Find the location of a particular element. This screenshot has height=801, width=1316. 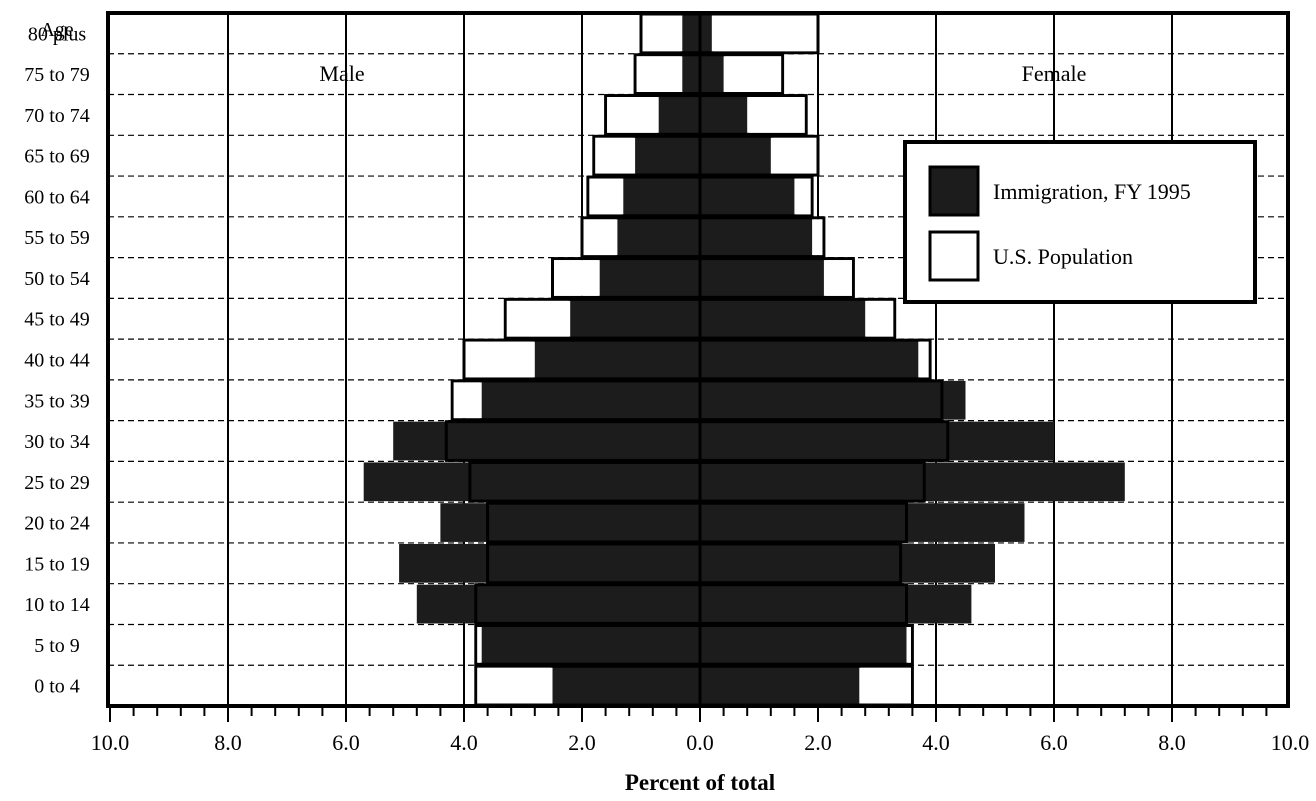

age-label: 35 to 39 is located at coordinates (57, 401).